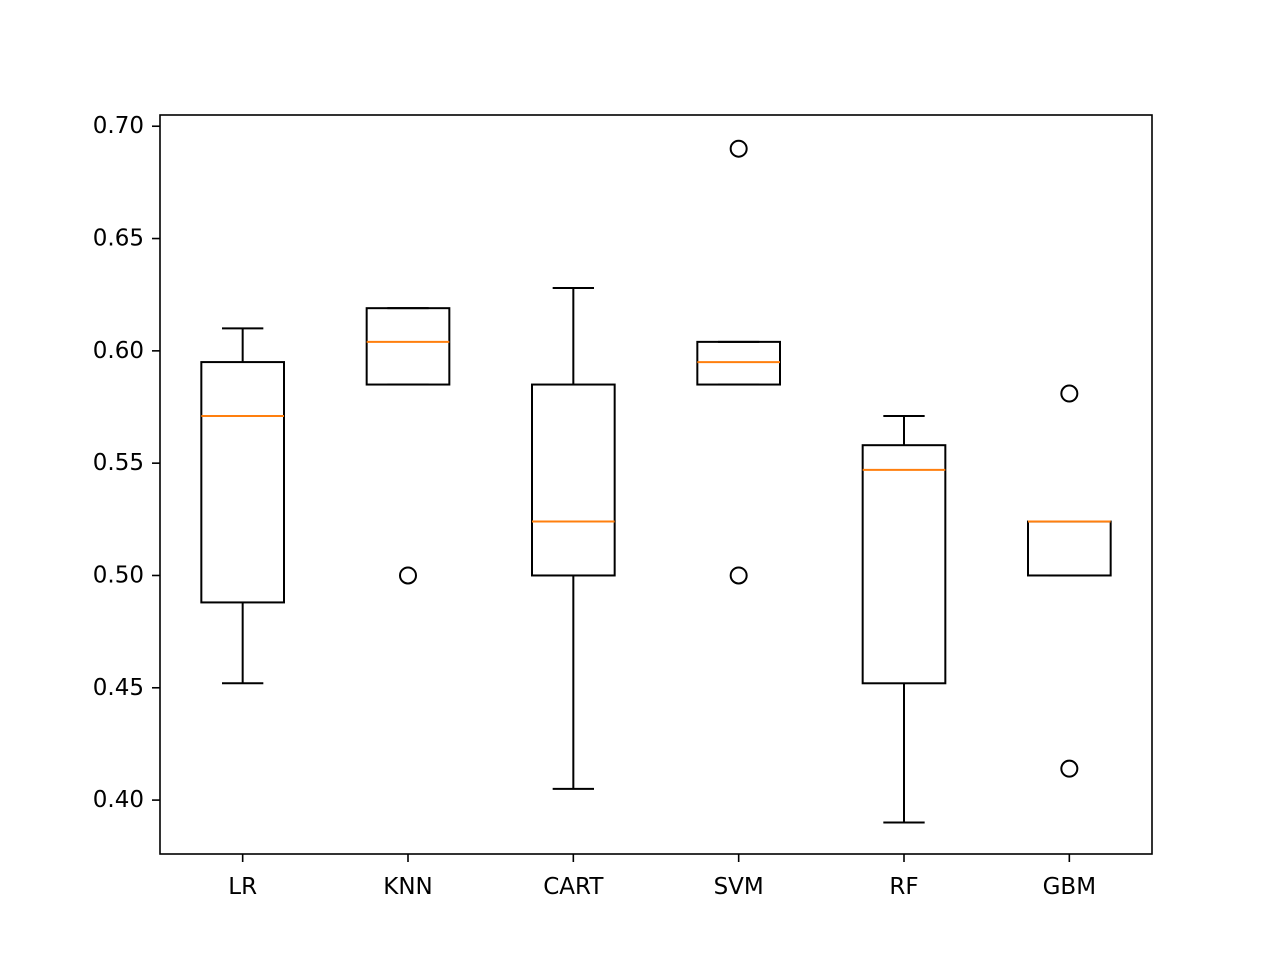  Describe the element at coordinates (118, 463) in the screenshot. I see `y-tick-label: 0.55` at that location.